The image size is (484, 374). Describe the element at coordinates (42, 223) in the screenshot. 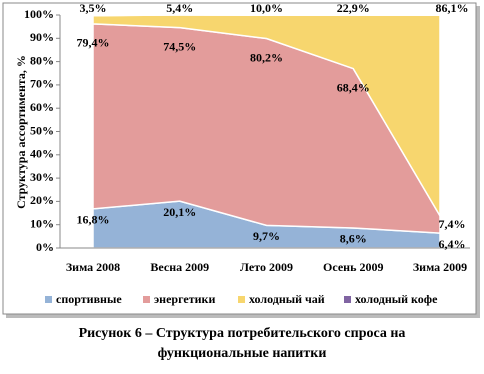

I see `y-tick-label: 10%` at that location.